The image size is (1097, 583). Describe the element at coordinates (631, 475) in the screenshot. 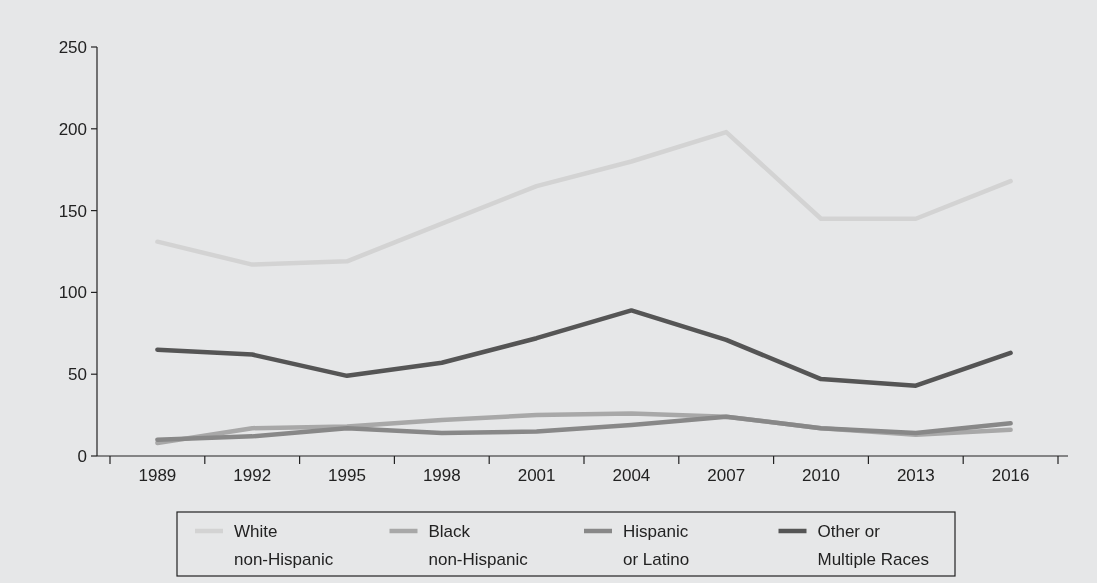

I see `x-tick-label: 2004` at that location.